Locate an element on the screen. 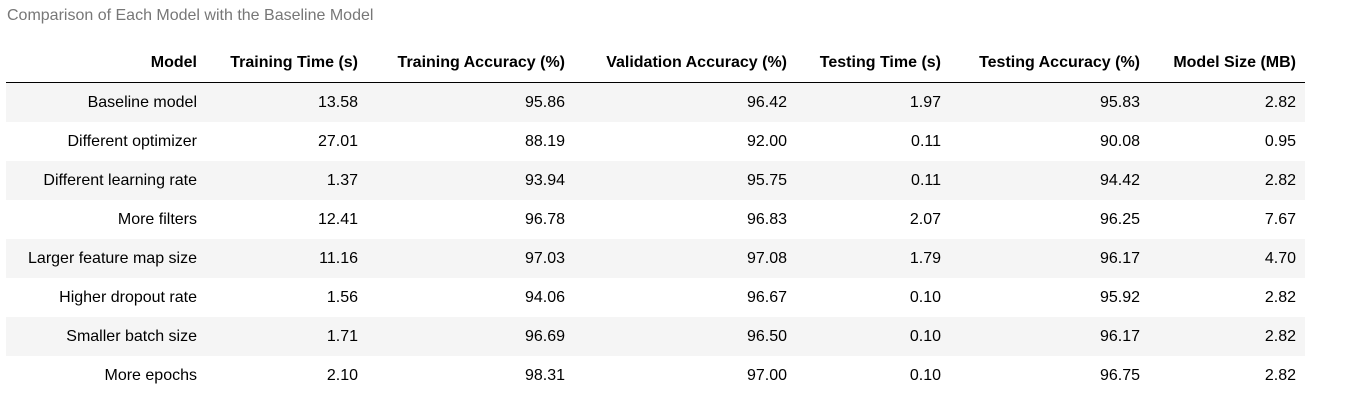 The image size is (1360, 402). cell-model: Higher dropout rate is located at coordinates (106, 297).